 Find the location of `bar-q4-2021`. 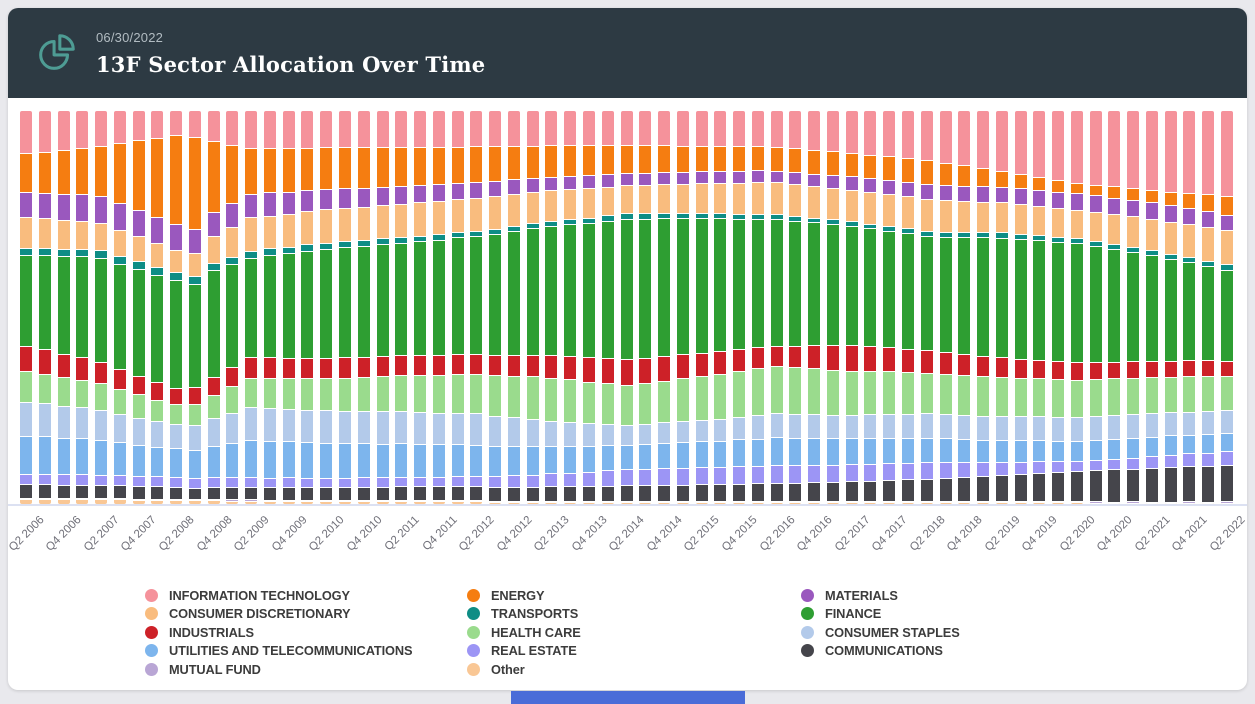

bar-q4-2021 is located at coordinates (1189, 307).